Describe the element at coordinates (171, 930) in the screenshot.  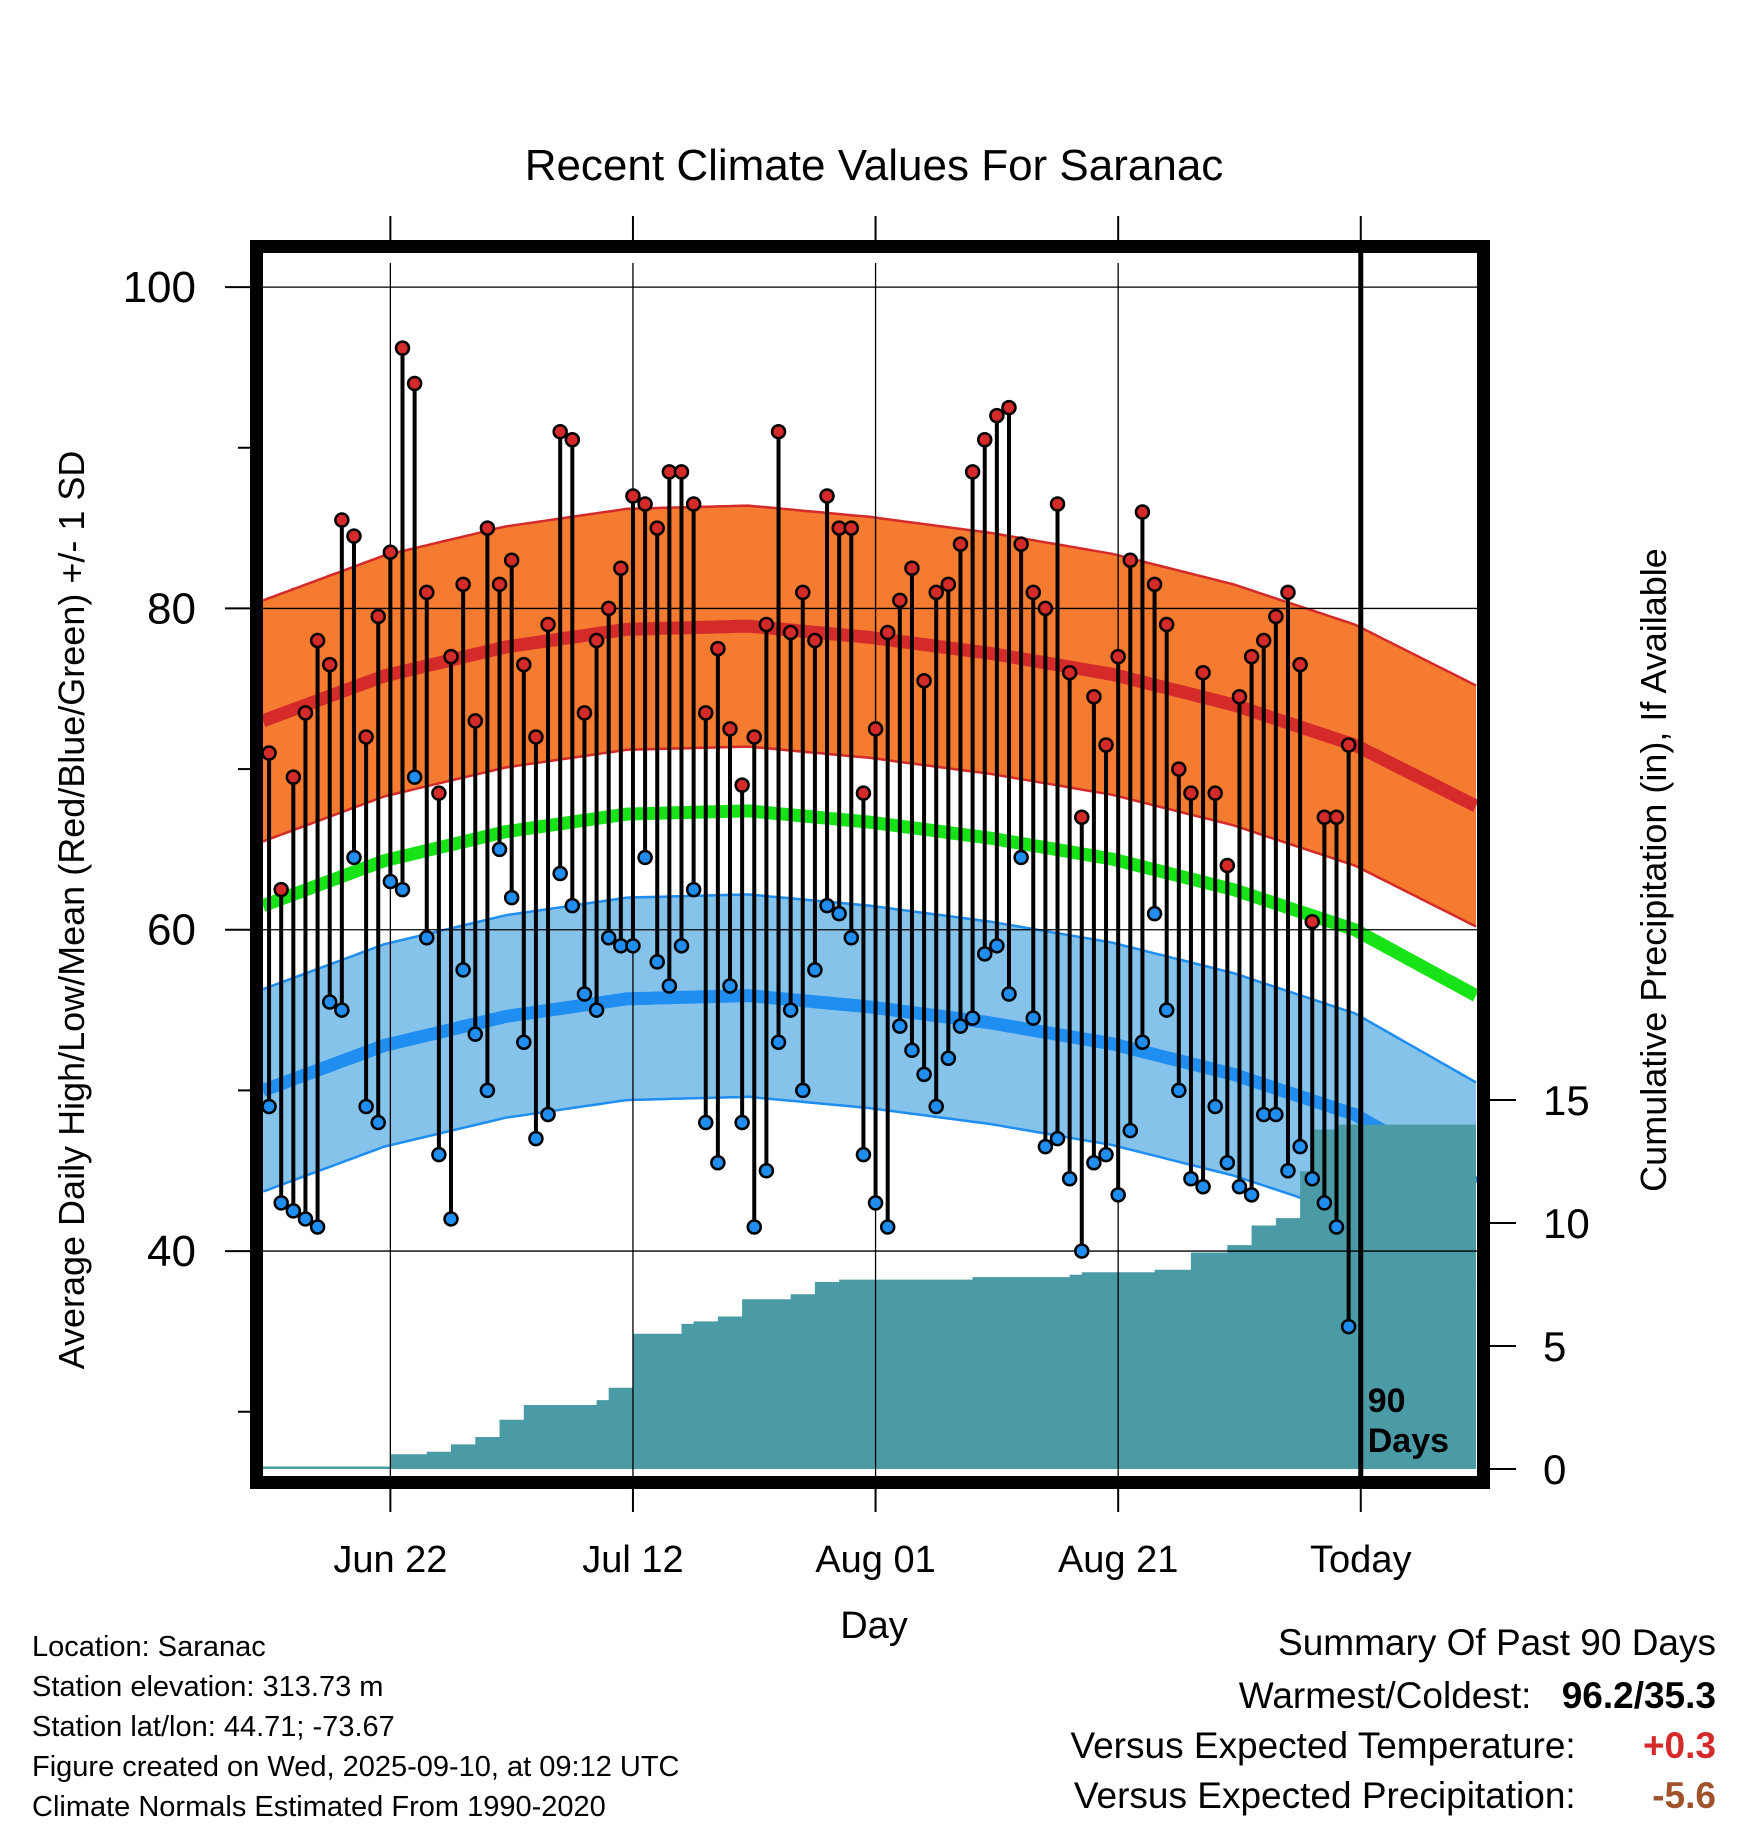
I see `y-tick-label: 60` at that location.